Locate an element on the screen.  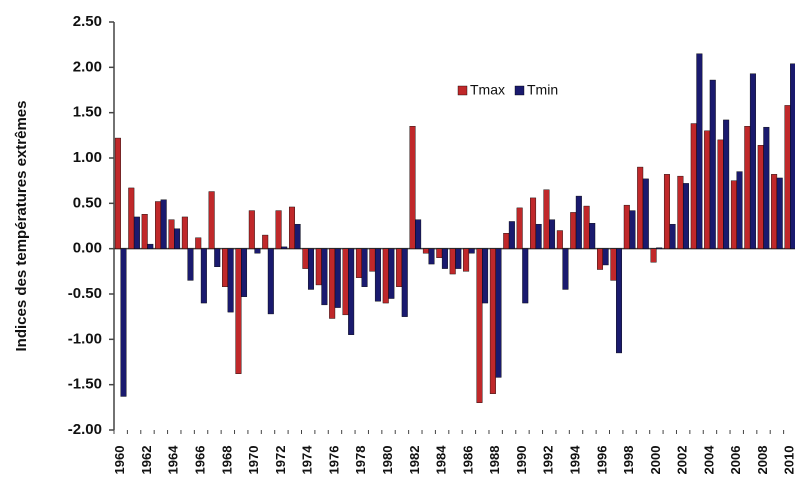
x-tick-label: 1982 is located at coordinates (414, 460).